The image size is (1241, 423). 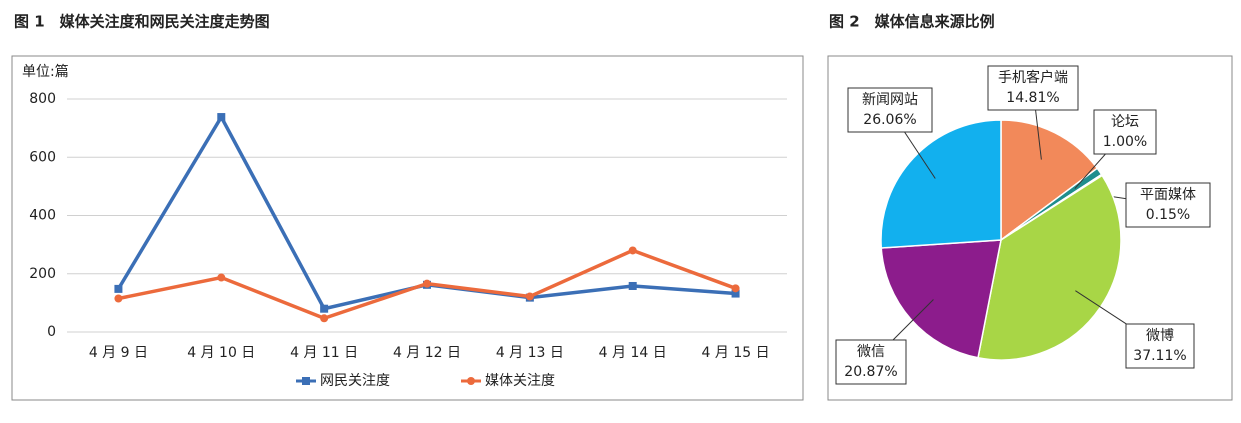 I want to click on legend-label: 媒体关注度, so click(x=520, y=381).